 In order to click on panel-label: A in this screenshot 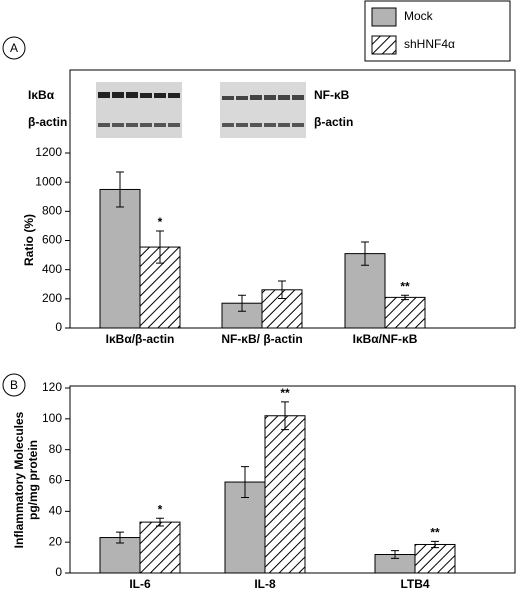, I will do `click(14, 48)`.